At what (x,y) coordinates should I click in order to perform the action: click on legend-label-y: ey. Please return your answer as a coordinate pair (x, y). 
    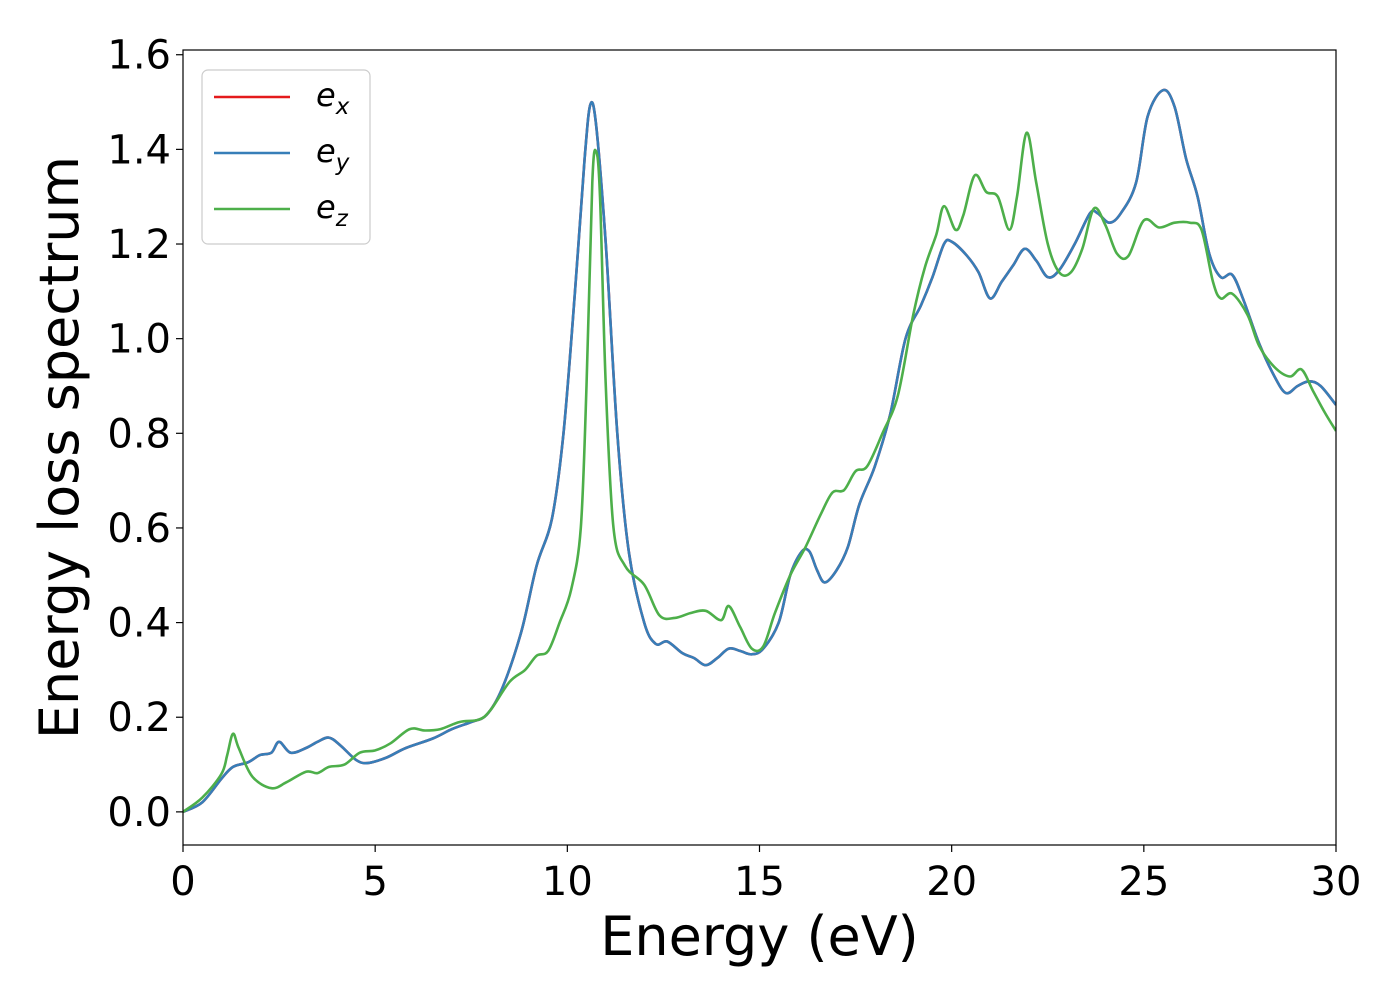
    Looking at the image, I should click on (333, 154).